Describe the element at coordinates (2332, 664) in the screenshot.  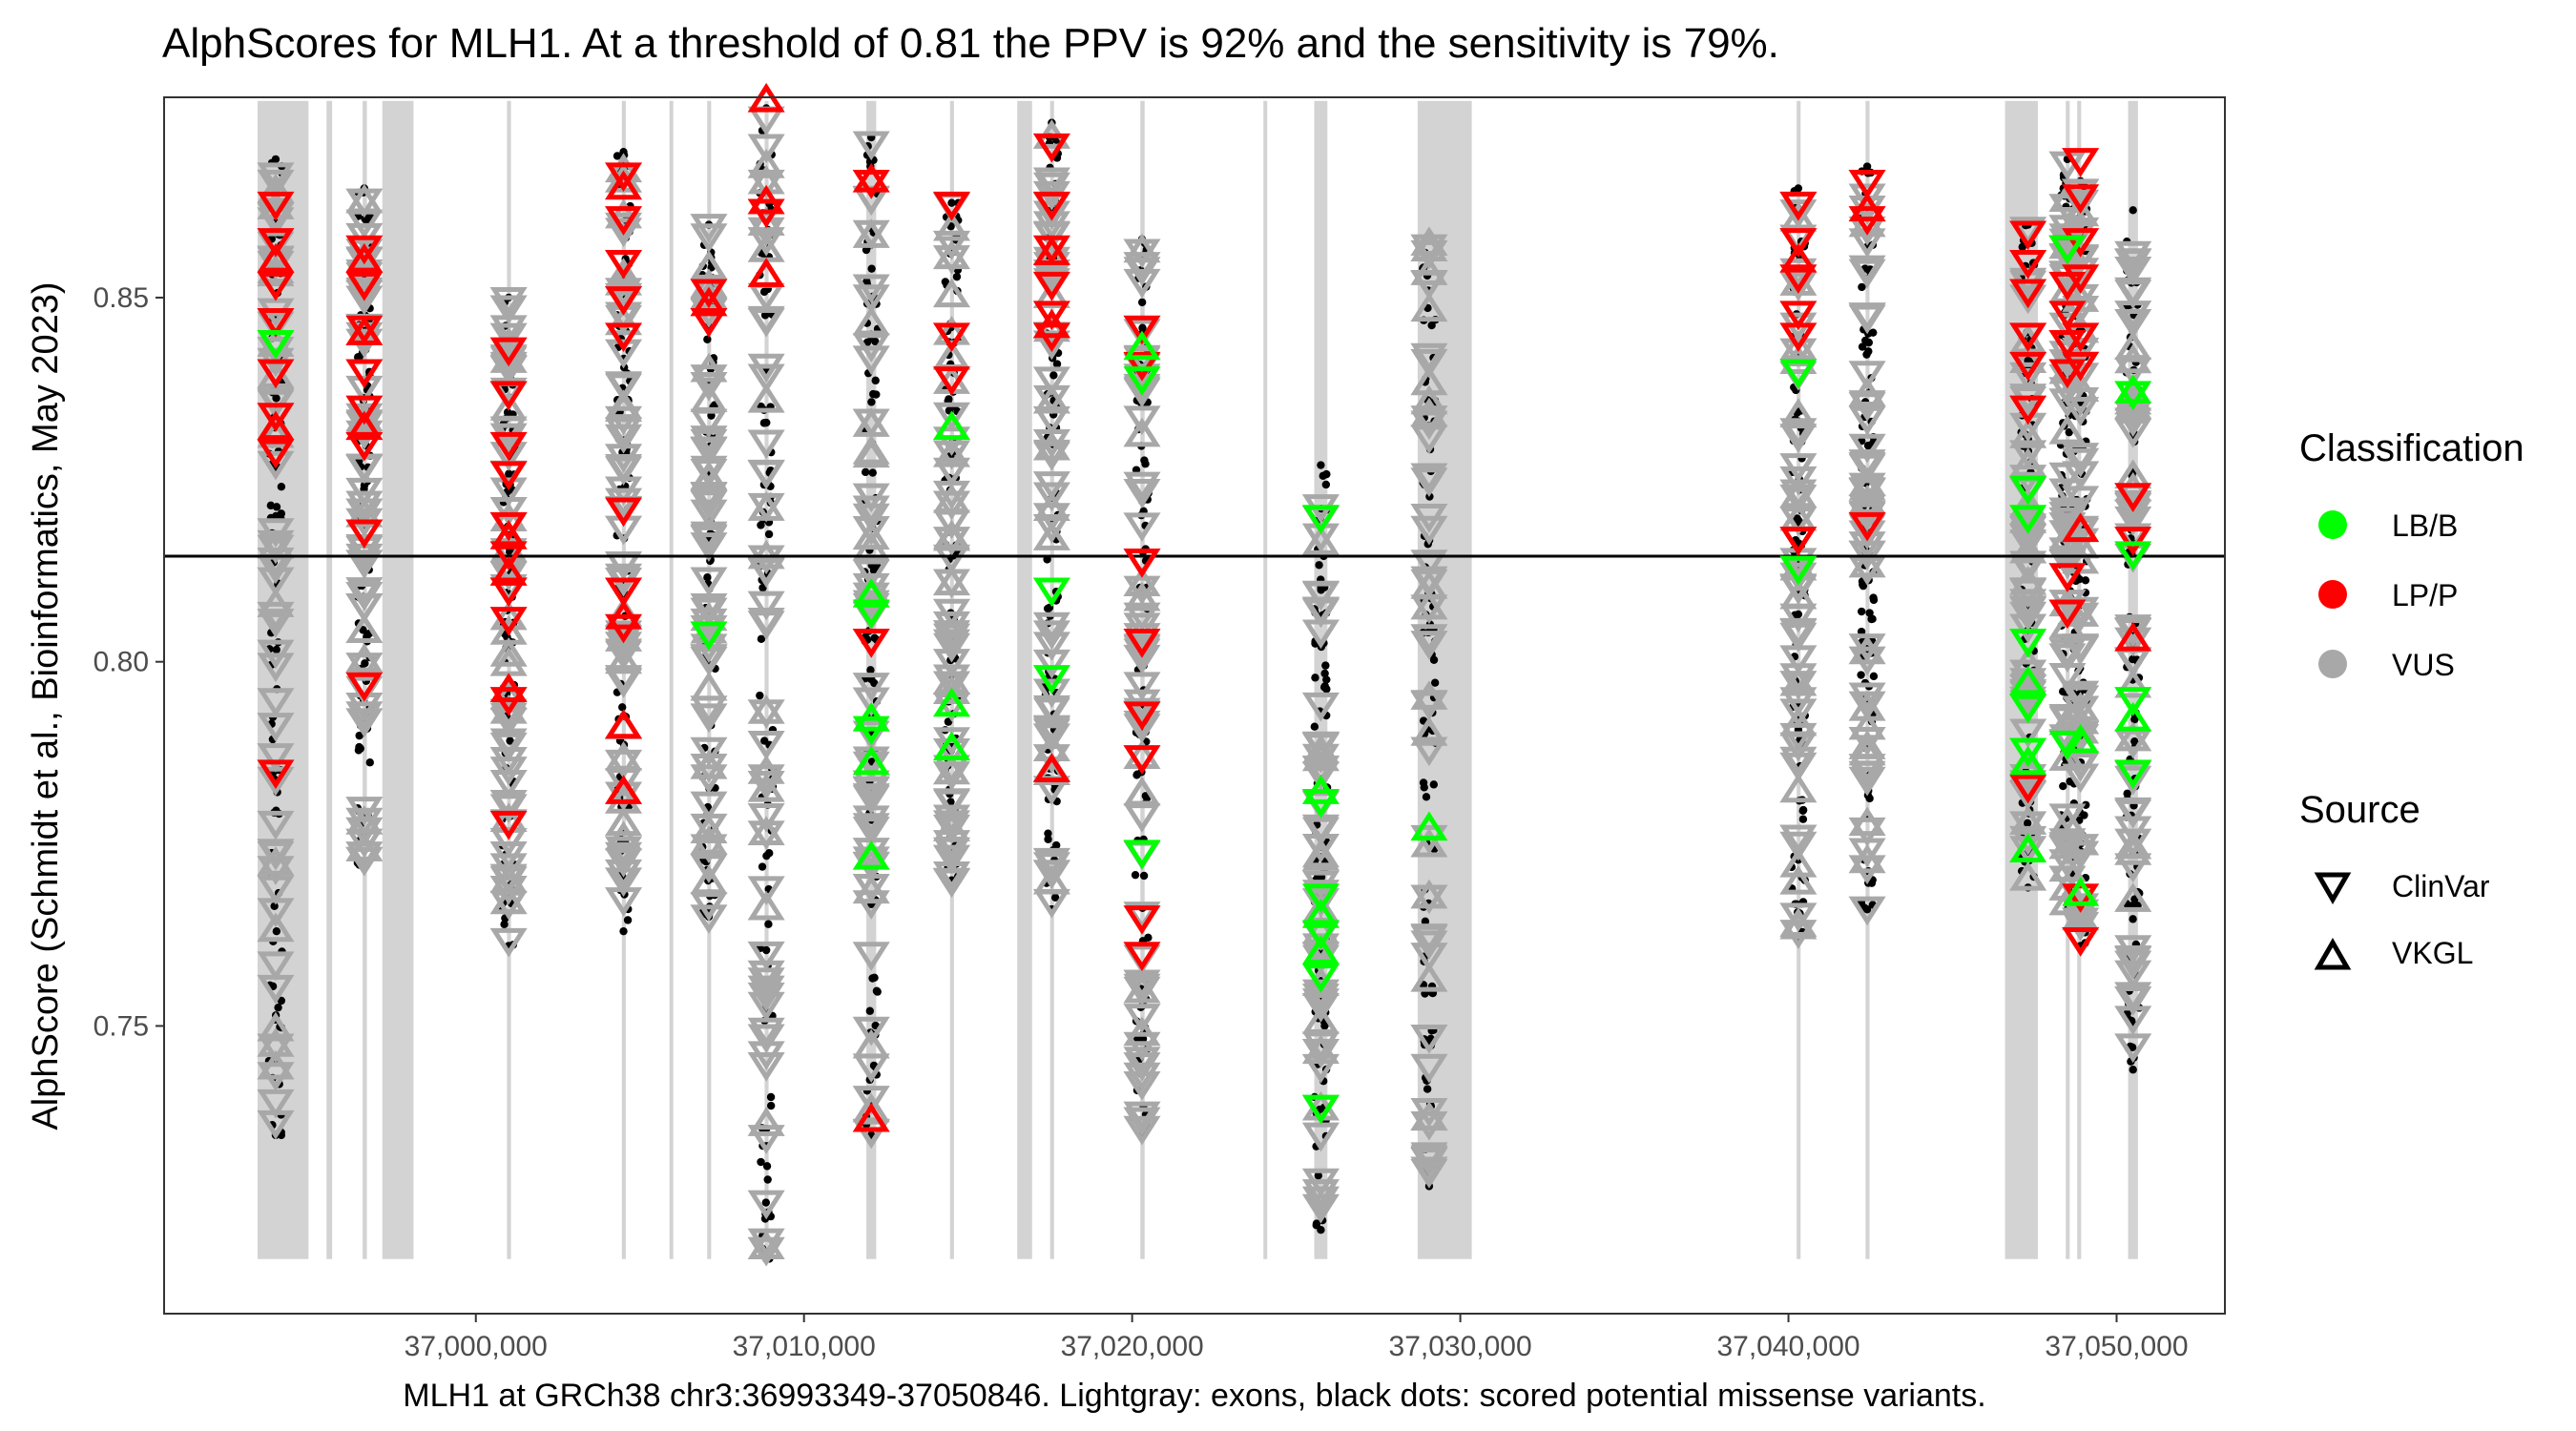
I see `legend-vus-swatch` at that location.